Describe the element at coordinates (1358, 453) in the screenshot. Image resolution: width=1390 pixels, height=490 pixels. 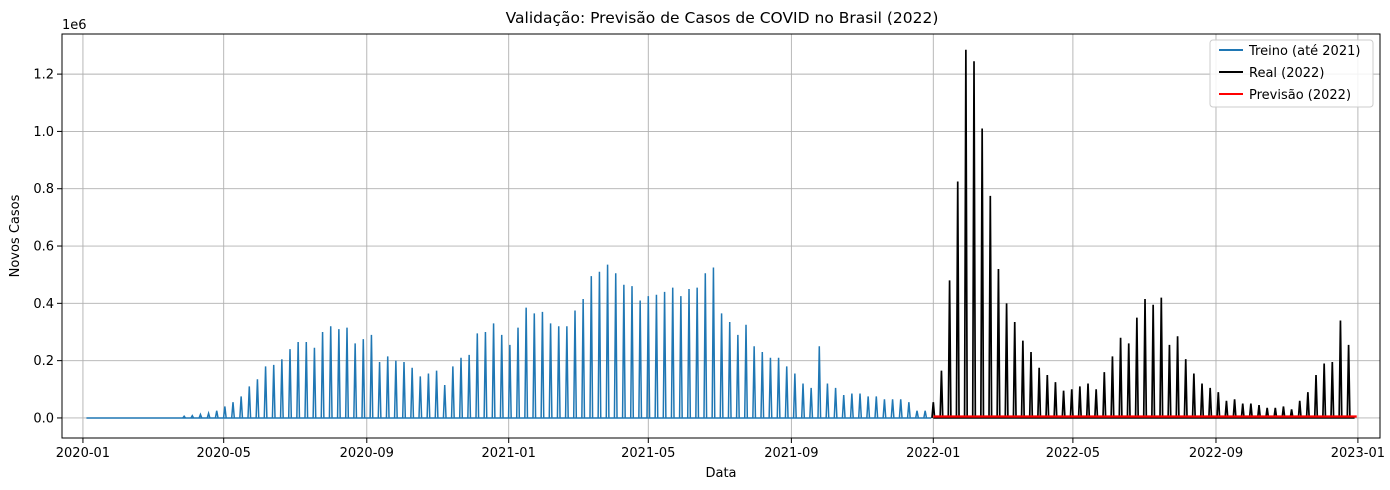
I see `x-tick-label: 2023-01` at that location.